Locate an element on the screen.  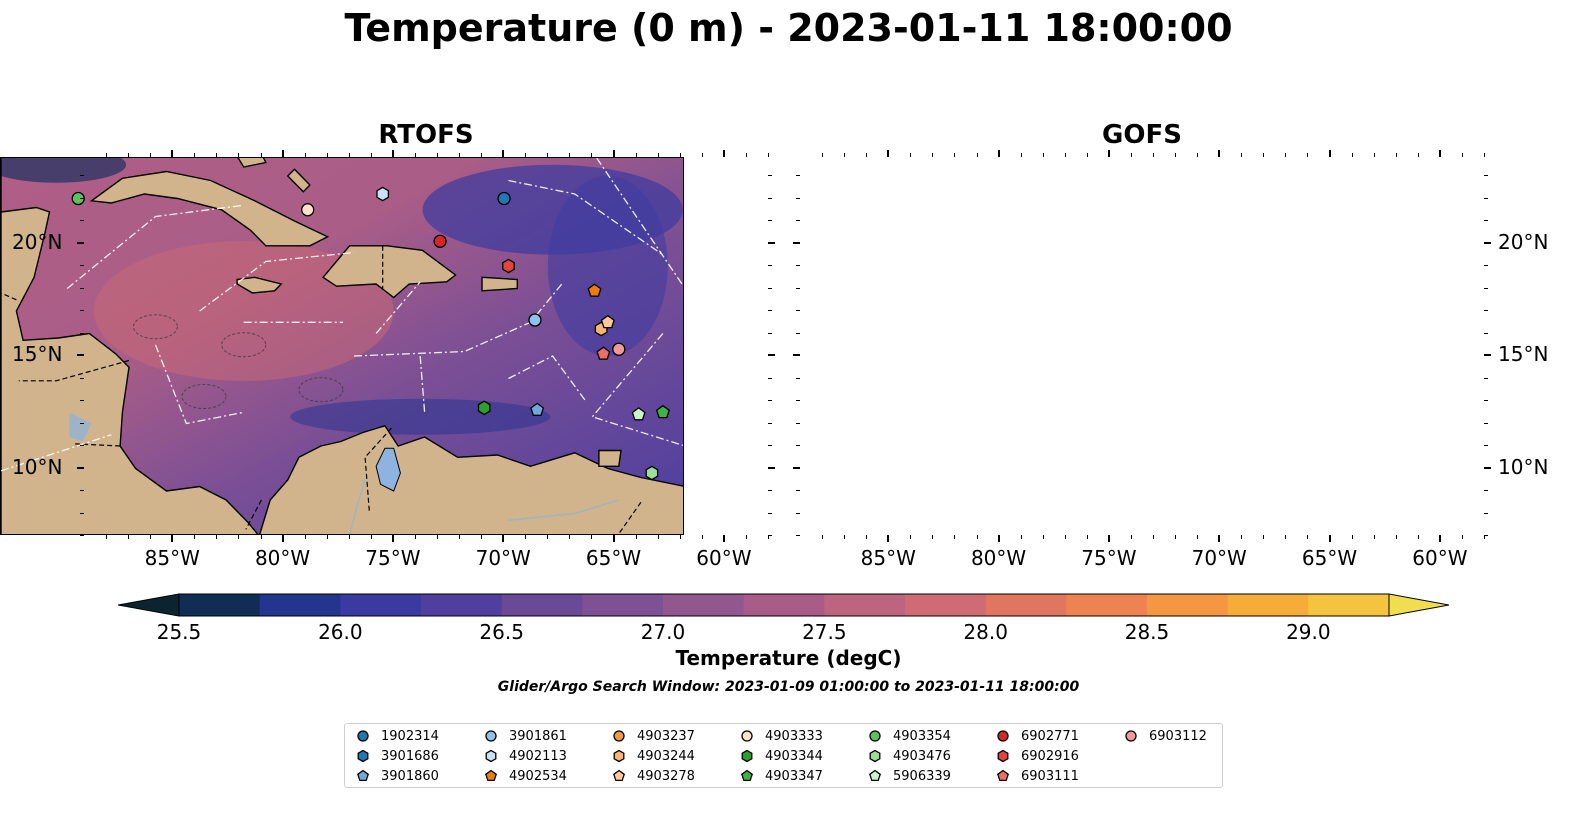
lon-tick-label: 65°W is located at coordinates (1329, 558).